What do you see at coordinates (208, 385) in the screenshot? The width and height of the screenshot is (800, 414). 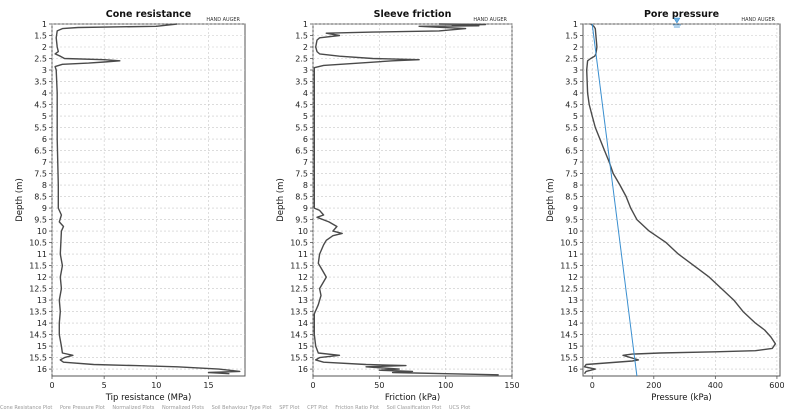 I see `x-tick-label: 15` at bounding box center [208, 385].